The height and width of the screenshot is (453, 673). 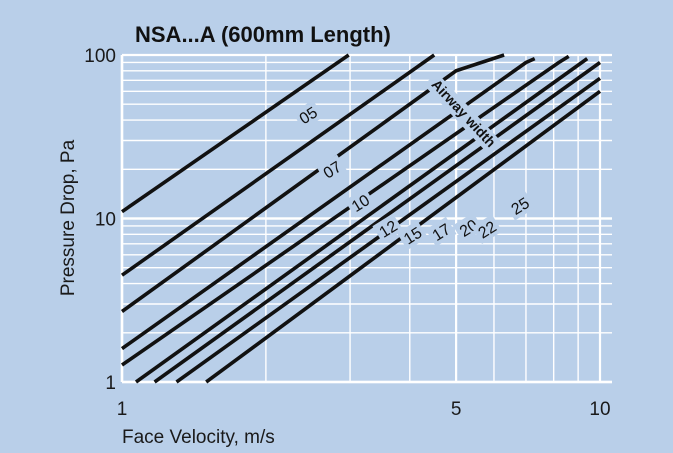 I want to click on y-tick-label: 100, so click(x=100, y=56).